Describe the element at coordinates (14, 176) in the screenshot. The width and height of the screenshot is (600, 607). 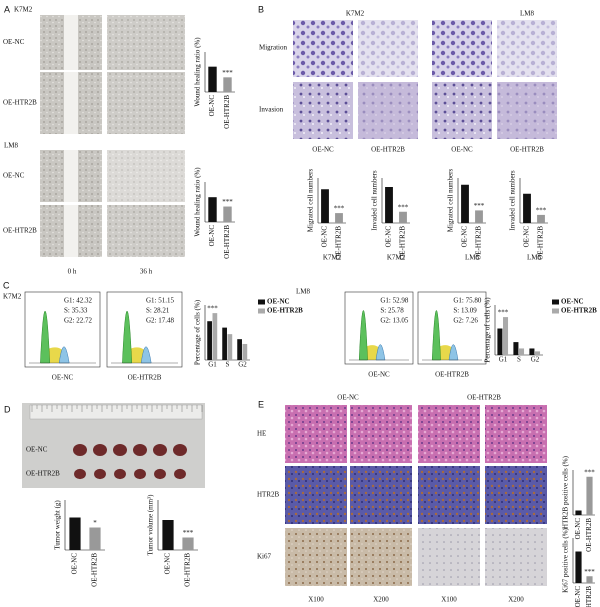
I see `row-label: OE-NC` at that location.